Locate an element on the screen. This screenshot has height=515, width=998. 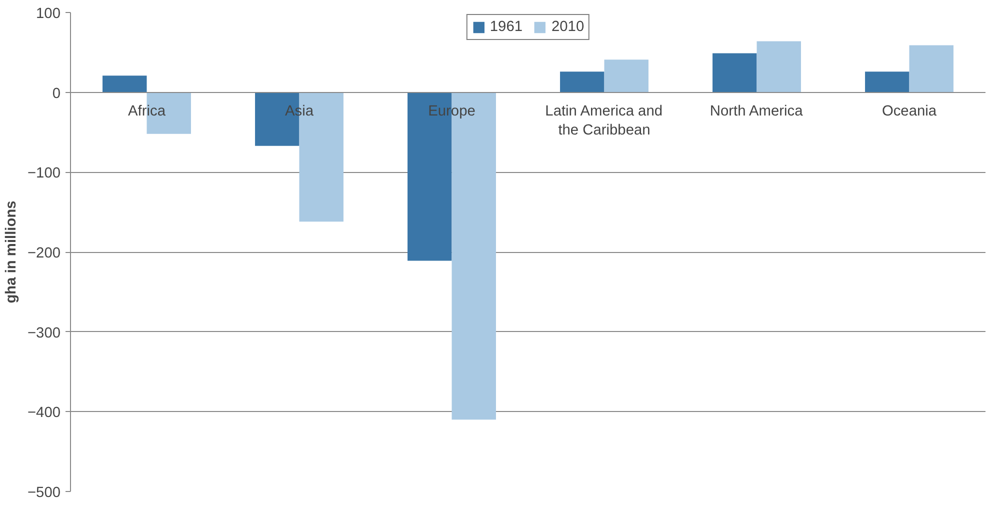
y-tick-label: 0 is located at coordinates (56, 94).